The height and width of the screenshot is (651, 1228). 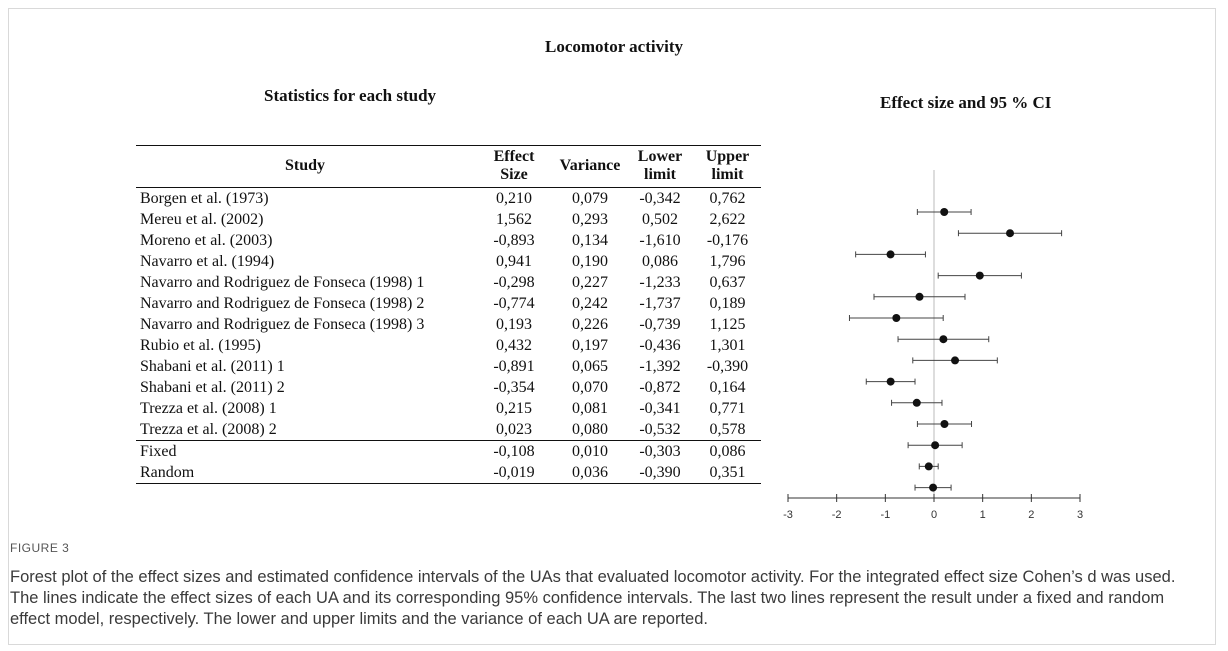 I want to click on header-effect-size: Effect Size, so click(x=514, y=166).